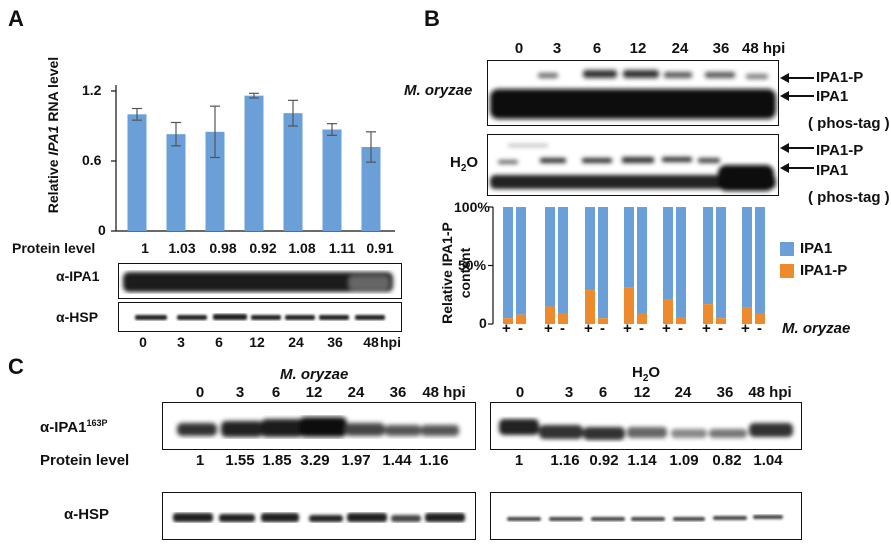 The height and width of the screenshot is (544, 891). Describe the element at coordinates (849, 197) in the screenshot. I see `panel-b-phostag-note-2: ( phos-tag )` at that location.